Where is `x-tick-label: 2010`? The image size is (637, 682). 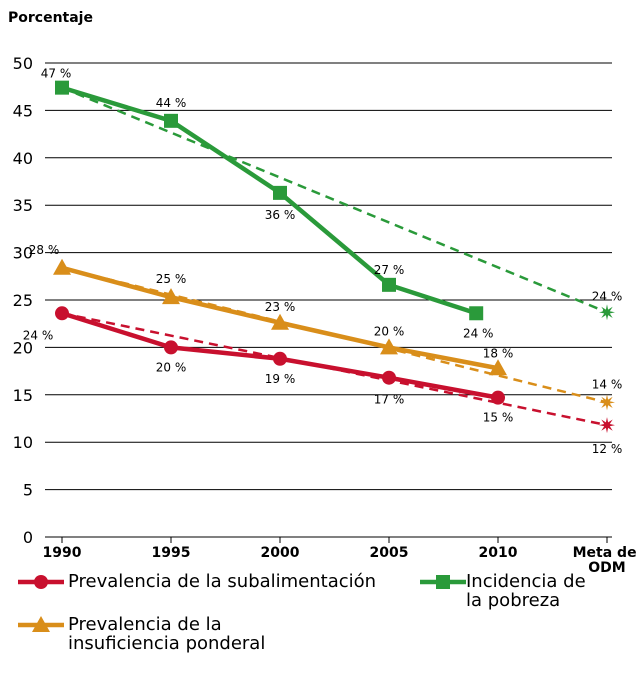 x-tick-label: 2010 is located at coordinates (498, 553).